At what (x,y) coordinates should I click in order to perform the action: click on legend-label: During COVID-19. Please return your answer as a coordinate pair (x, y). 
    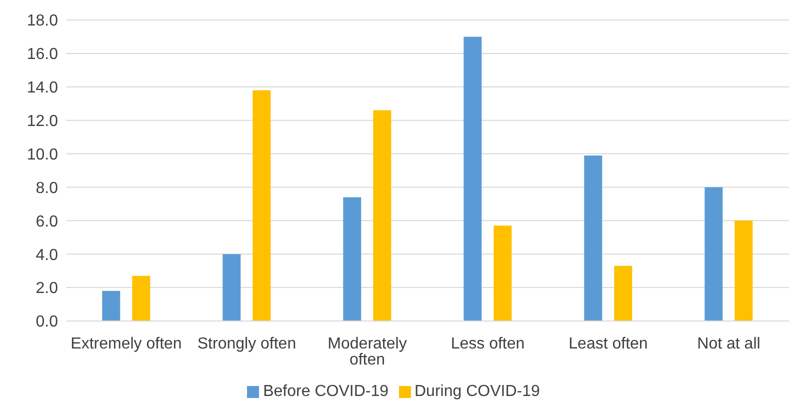
    Looking at the image, I should click on (477, 391).